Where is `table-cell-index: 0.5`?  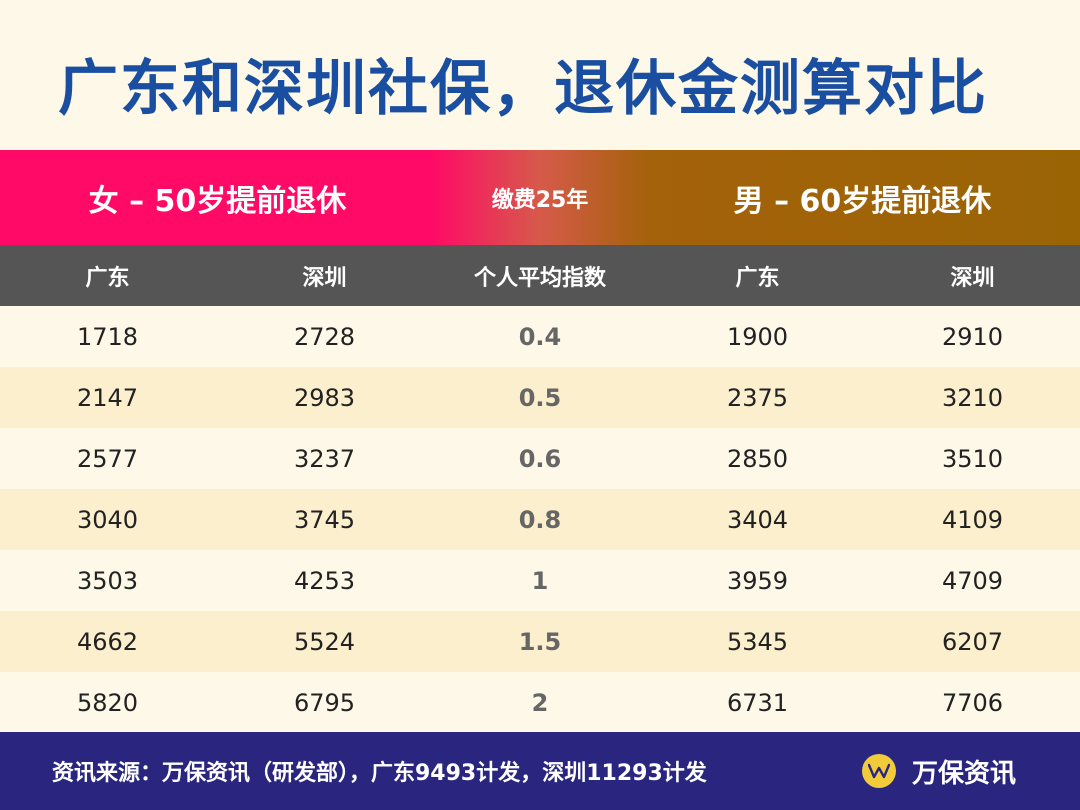 table-cell-index: 0.5 is located at coordinates (540, 397).